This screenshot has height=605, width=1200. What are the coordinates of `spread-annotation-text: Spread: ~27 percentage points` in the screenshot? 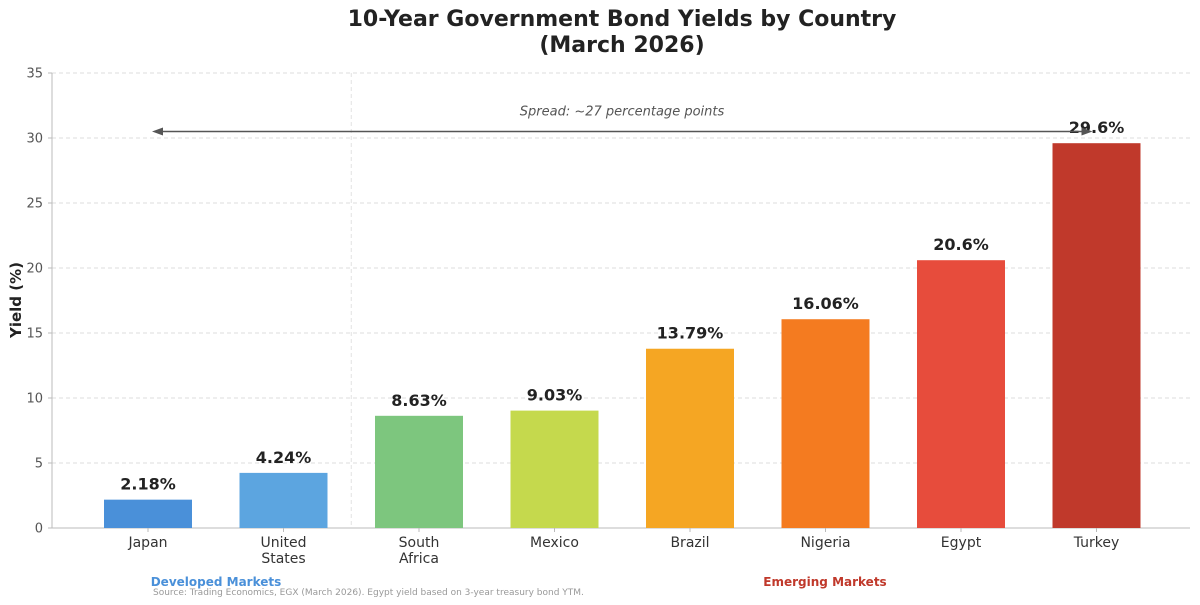 It's located at (622, 112).